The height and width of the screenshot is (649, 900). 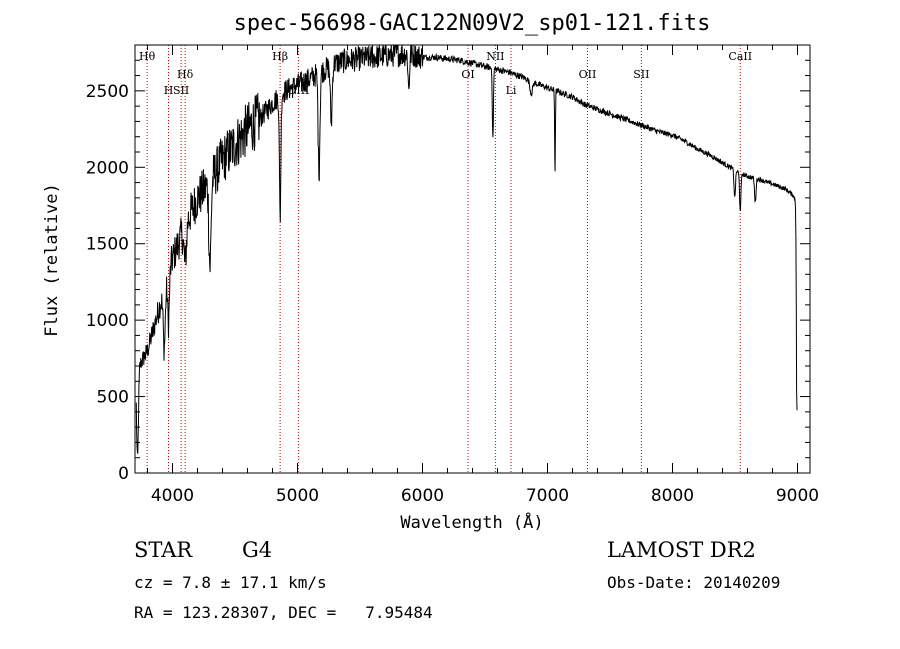 I want to click on y-tick-label: 2500, so click(x=107, y=92).